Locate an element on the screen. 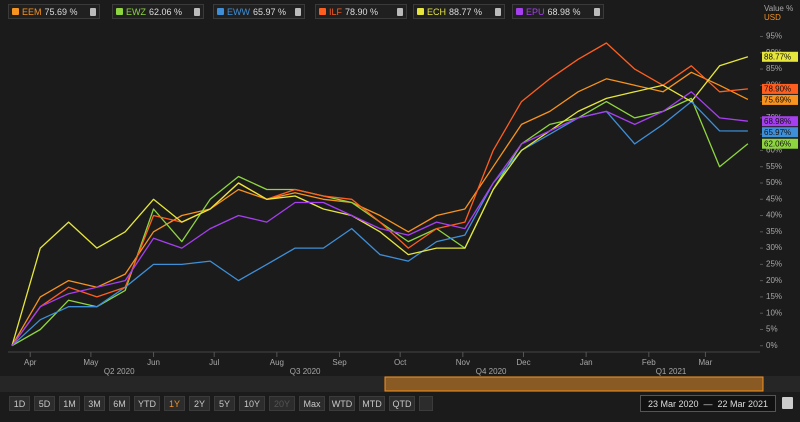 The height and width of the screenshot is (422, 800). period-button: YTD is located at coordinates (147, 403).